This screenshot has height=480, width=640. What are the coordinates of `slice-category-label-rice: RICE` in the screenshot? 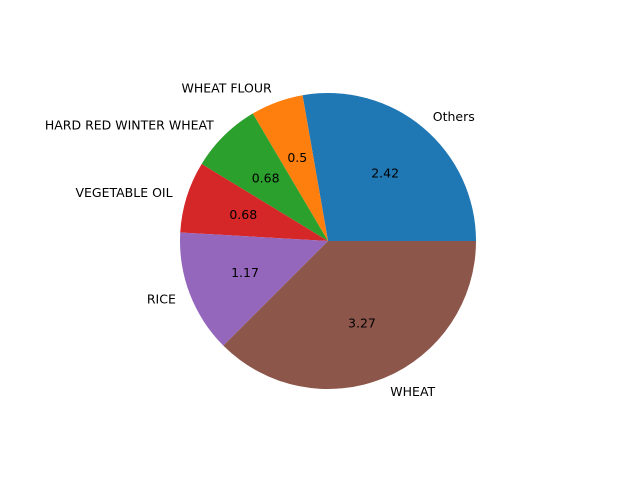 It's located at (161, 298).